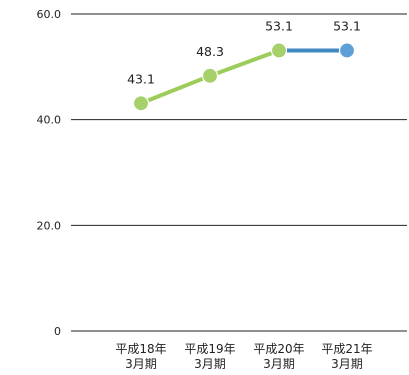  What do you see at coordinates (278, 349) in the screenshot?
I see `x-tick-label: 平成20年` at bounding box center [278, 349].